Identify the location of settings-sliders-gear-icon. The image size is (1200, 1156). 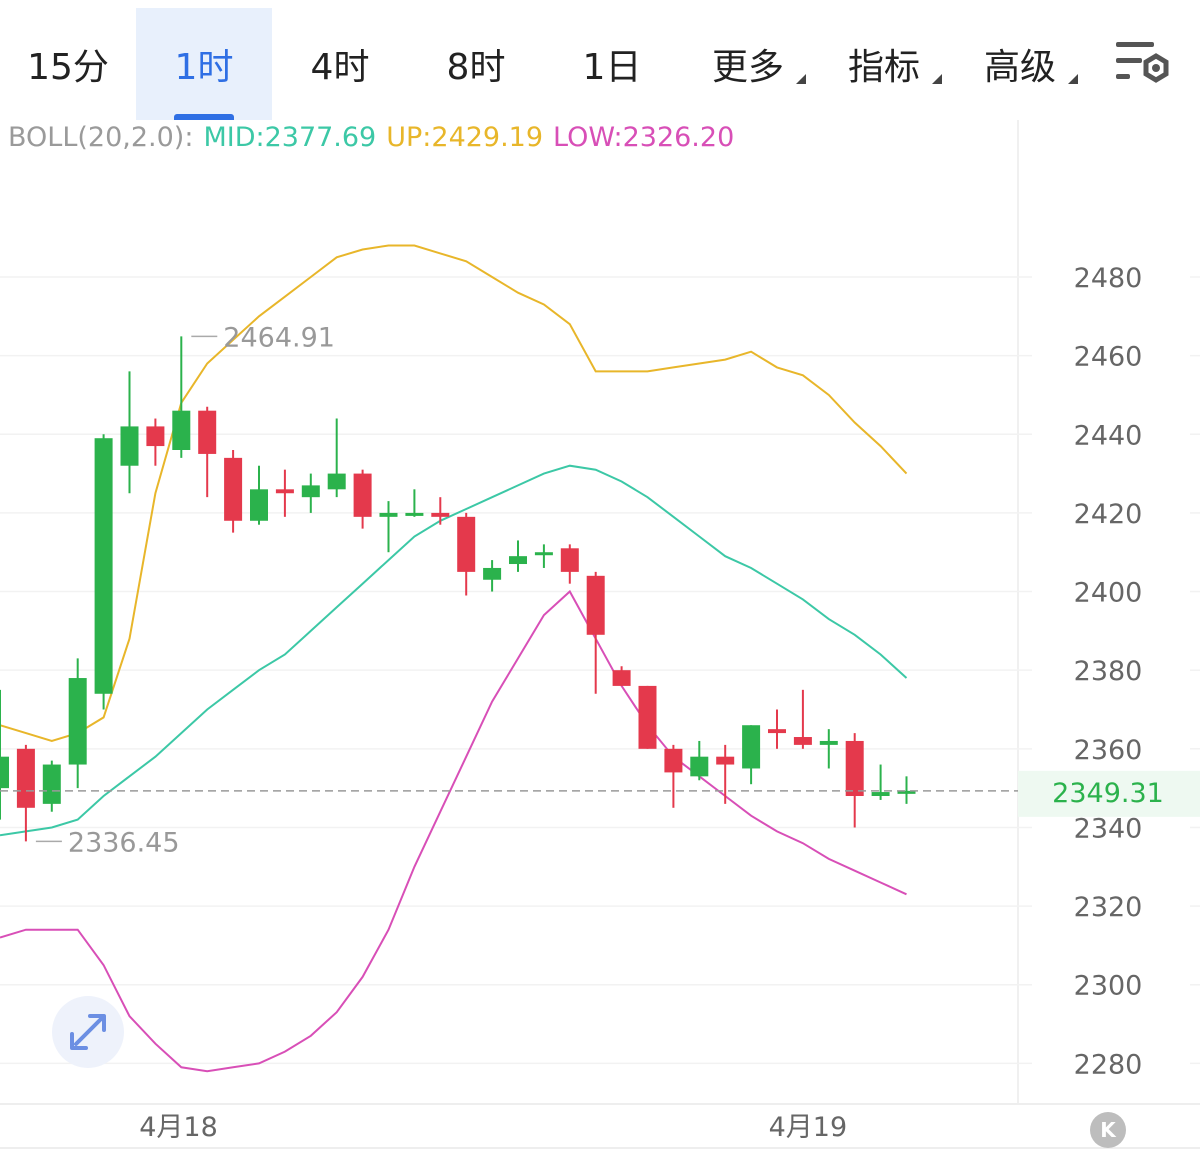
(1142, 65).